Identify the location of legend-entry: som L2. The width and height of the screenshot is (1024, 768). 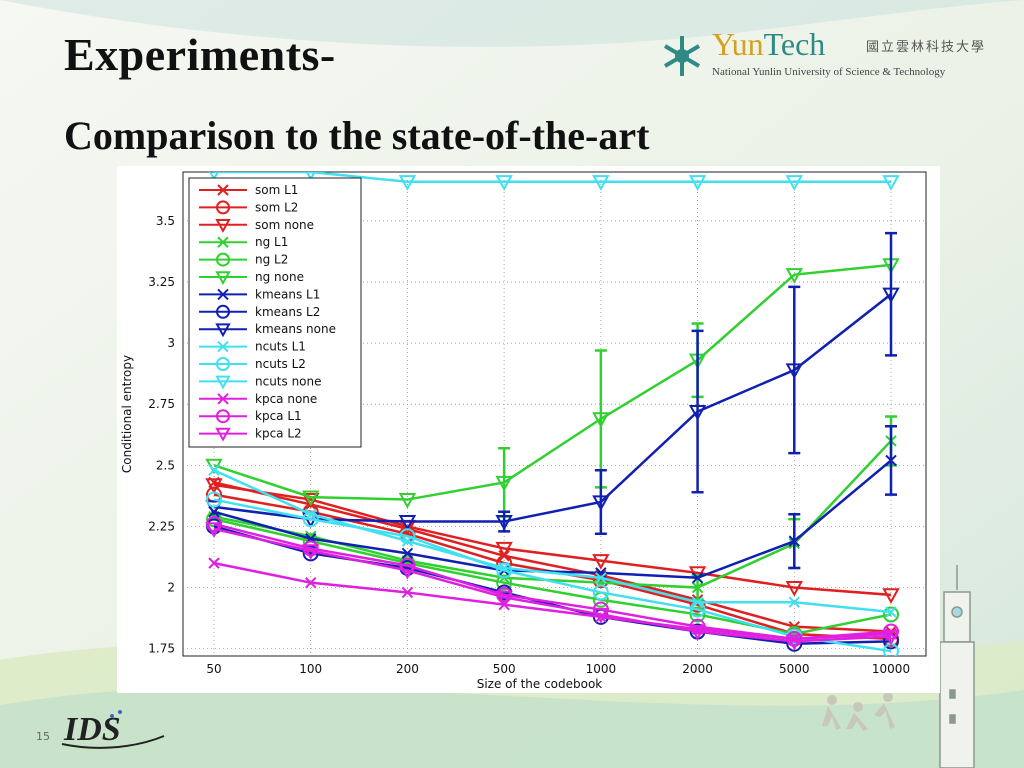
(248, 207).